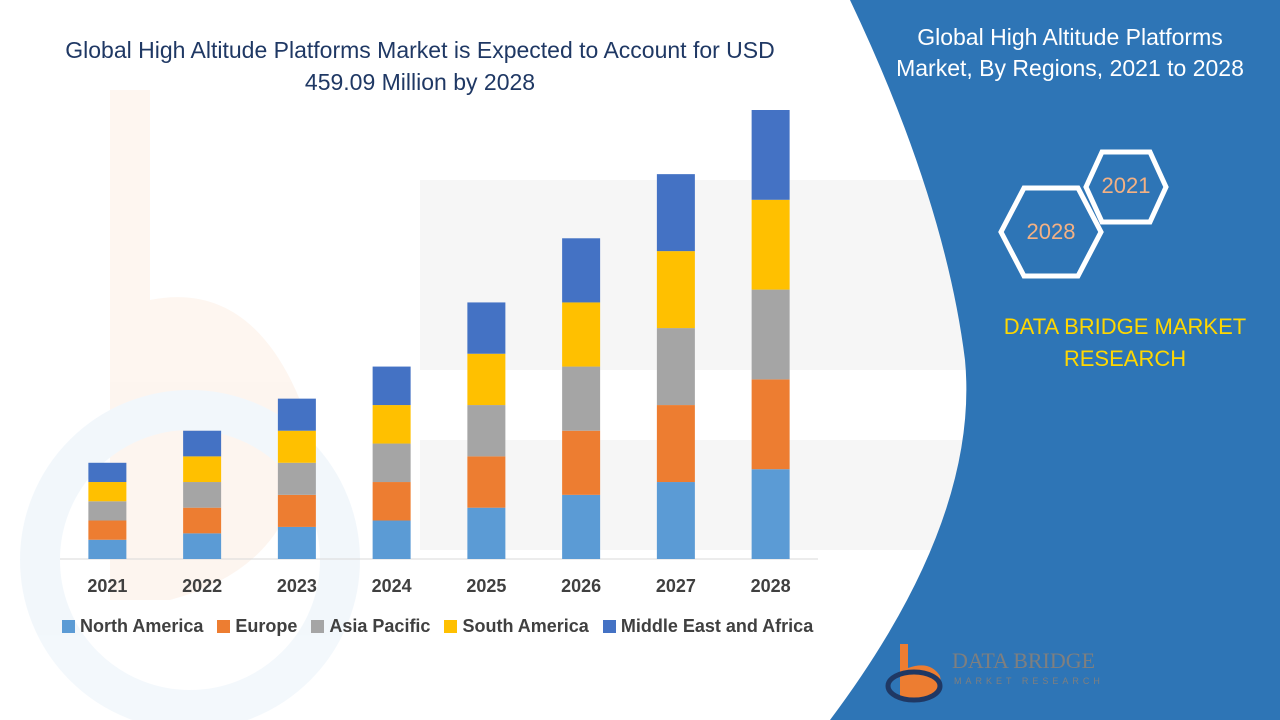  What do you see at coordinates (717, 626) in the screenshot?
I see `legend-label: Middle East and Africa` at bounding box center [717, 626].